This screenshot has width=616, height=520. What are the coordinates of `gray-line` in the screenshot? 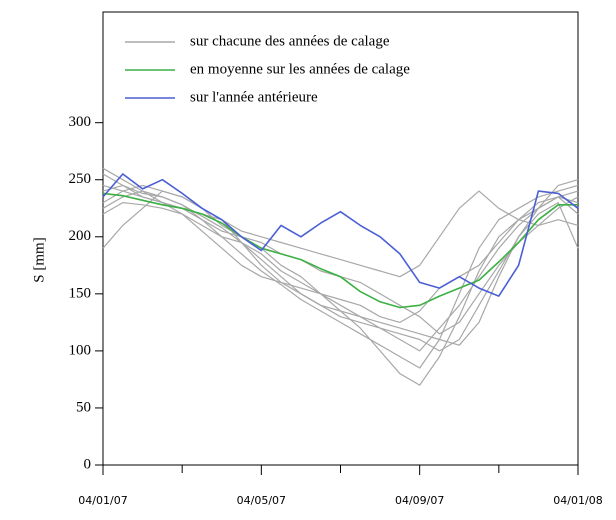 It's located at (340, 231).